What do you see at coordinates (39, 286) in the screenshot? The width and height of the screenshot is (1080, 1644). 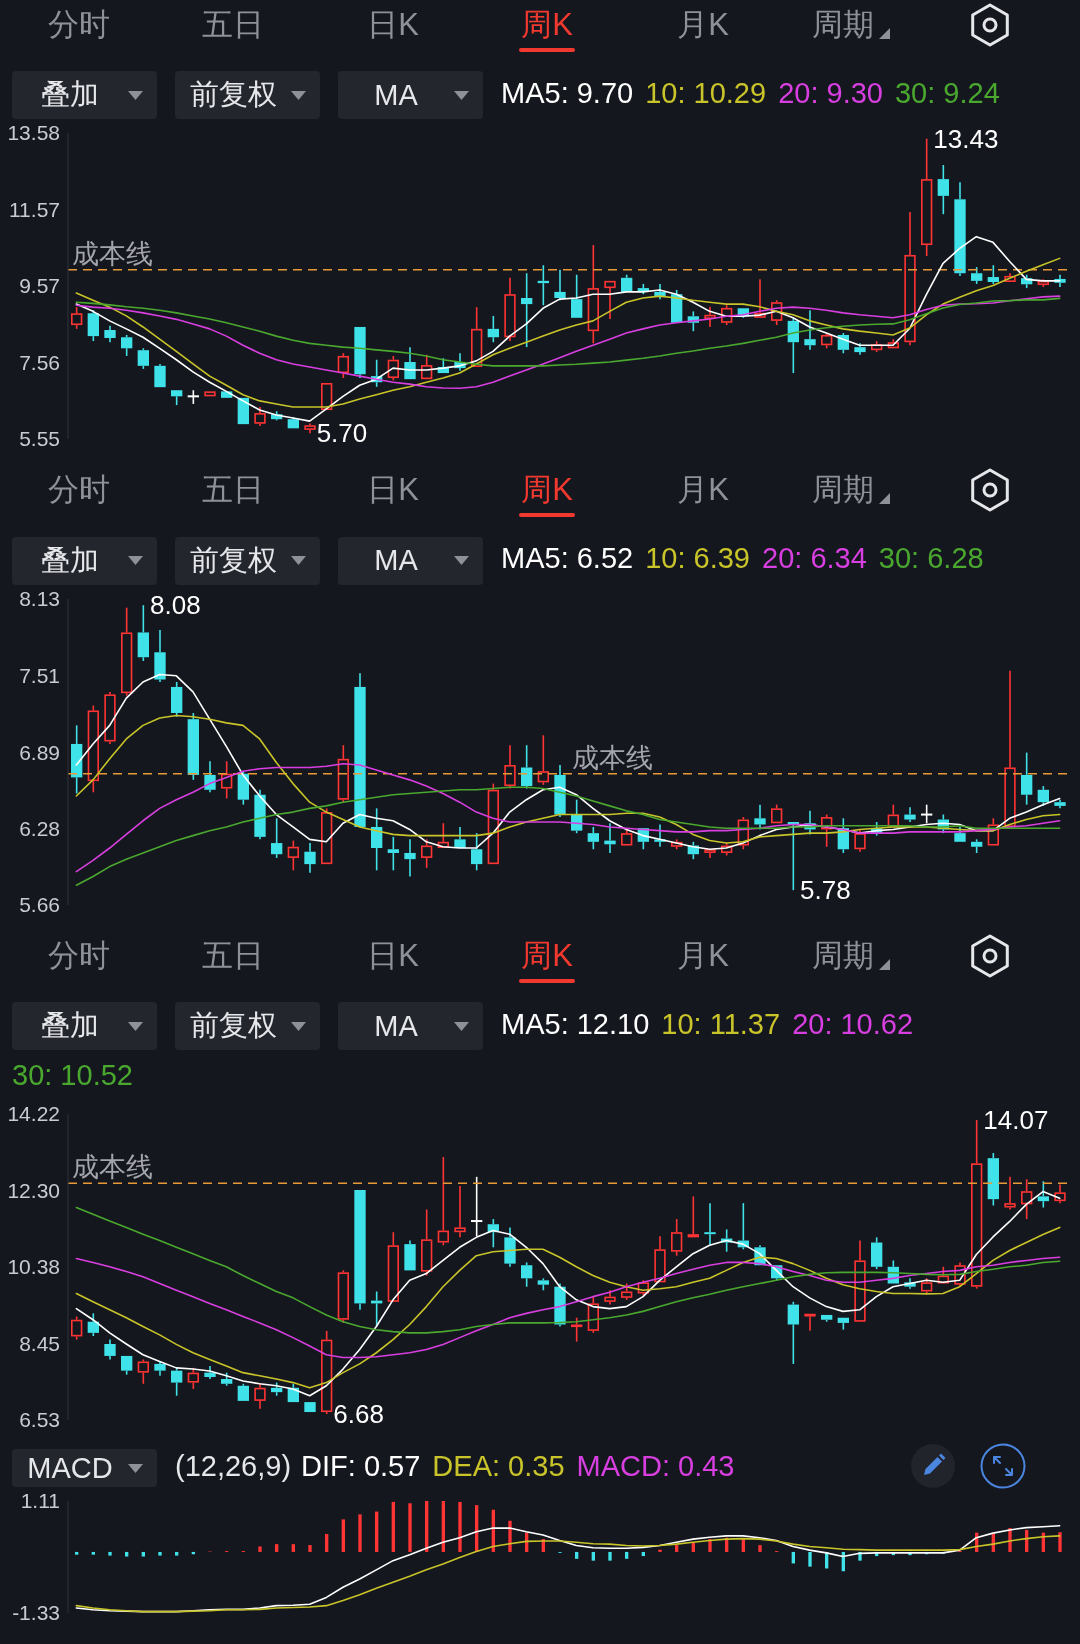 I see `y-tick-label: 9.57` at bounding box center [39, 286].